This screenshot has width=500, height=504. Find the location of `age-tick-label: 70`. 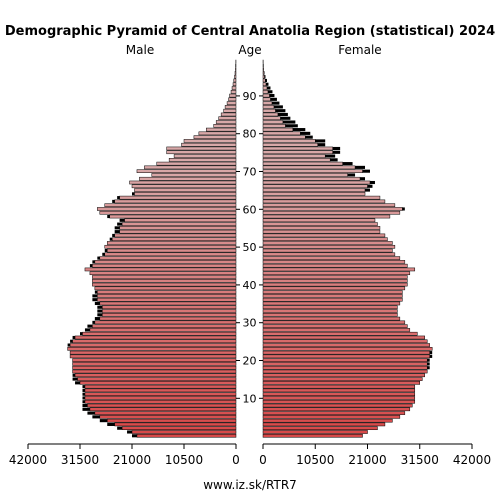

age-tick-label: 70 is located at coordinates (250, 172).